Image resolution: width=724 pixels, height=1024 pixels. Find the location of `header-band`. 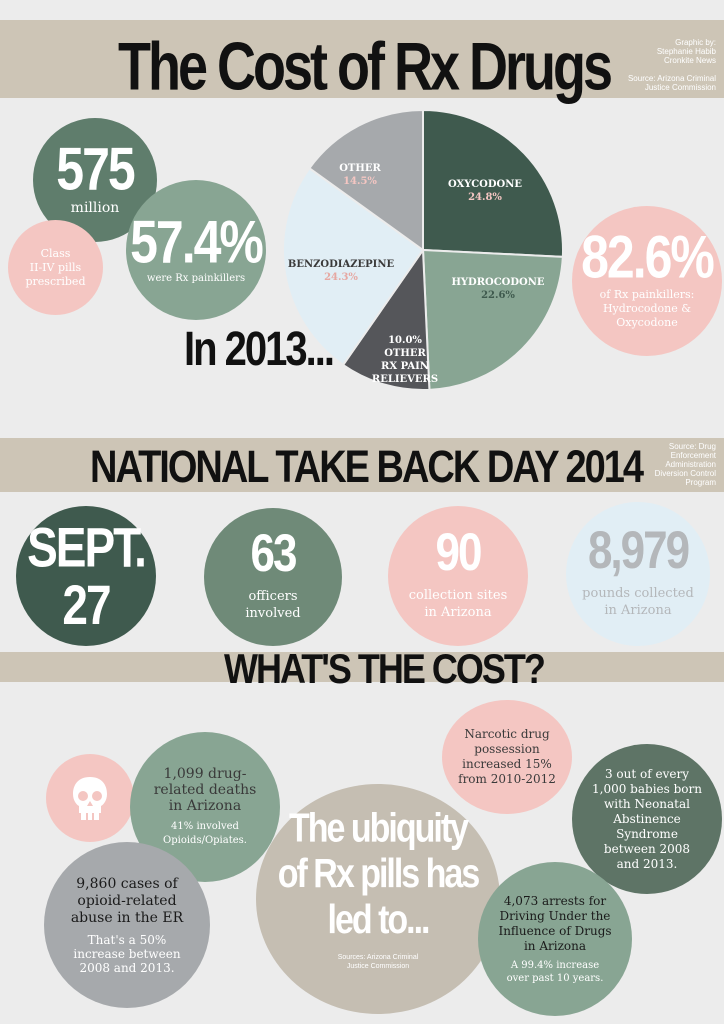

header-band is located at coordinates (362, 59).